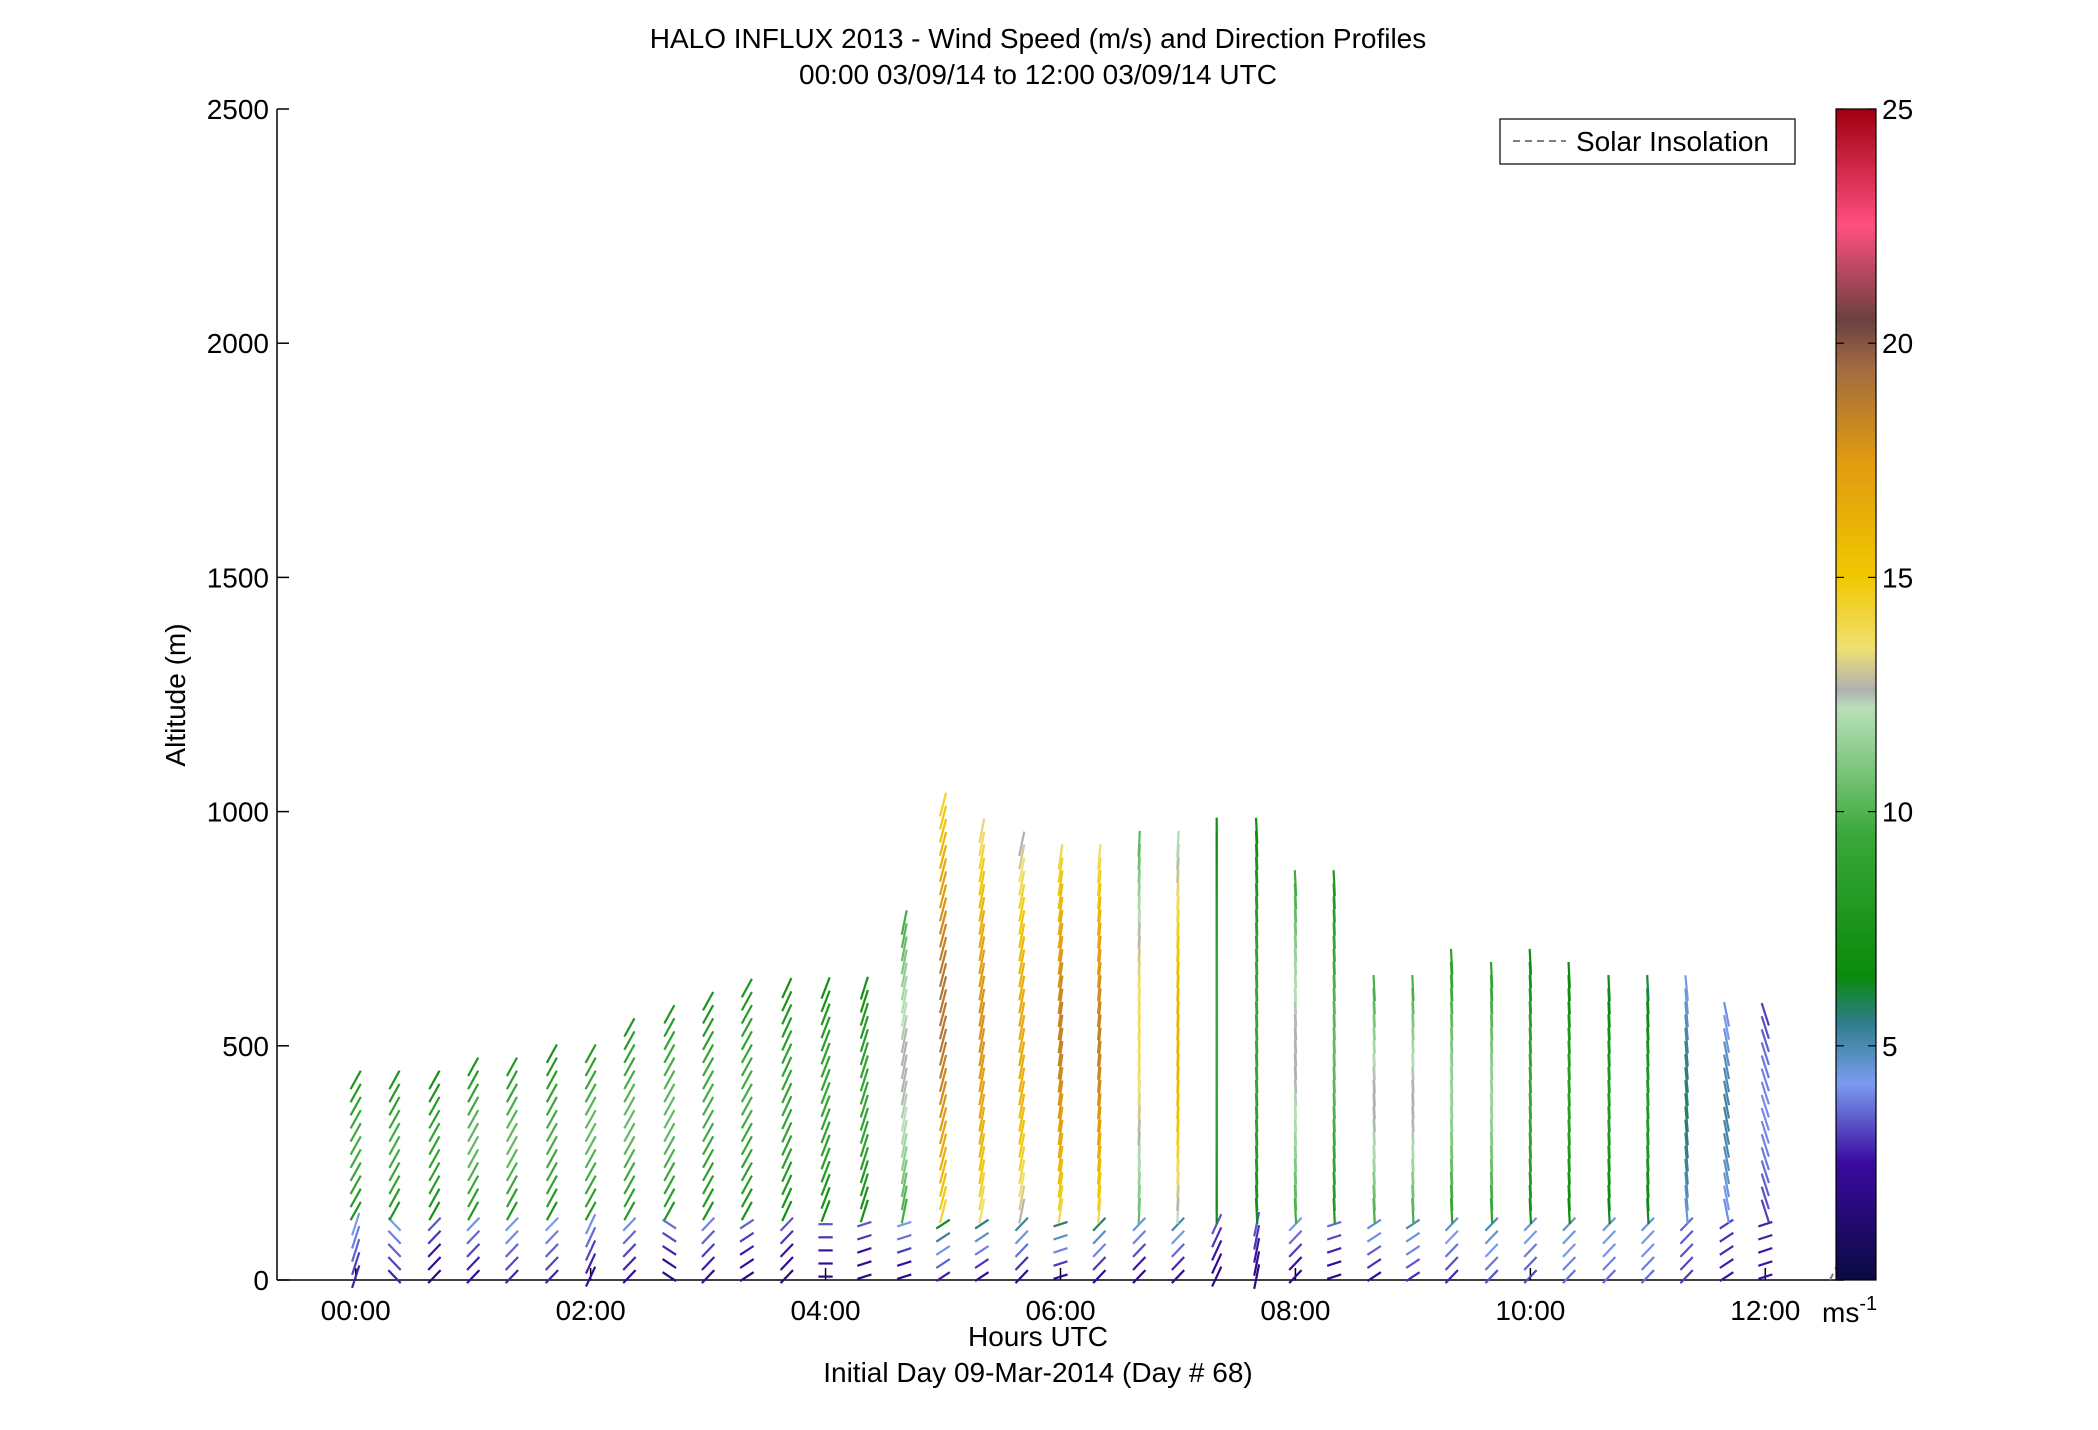 This screenshot has height=1430, width=2098. Describe the element at coordinates (1038, 1336) in the screenshot. I see `x-axis-title: Hours UTC` at that location.